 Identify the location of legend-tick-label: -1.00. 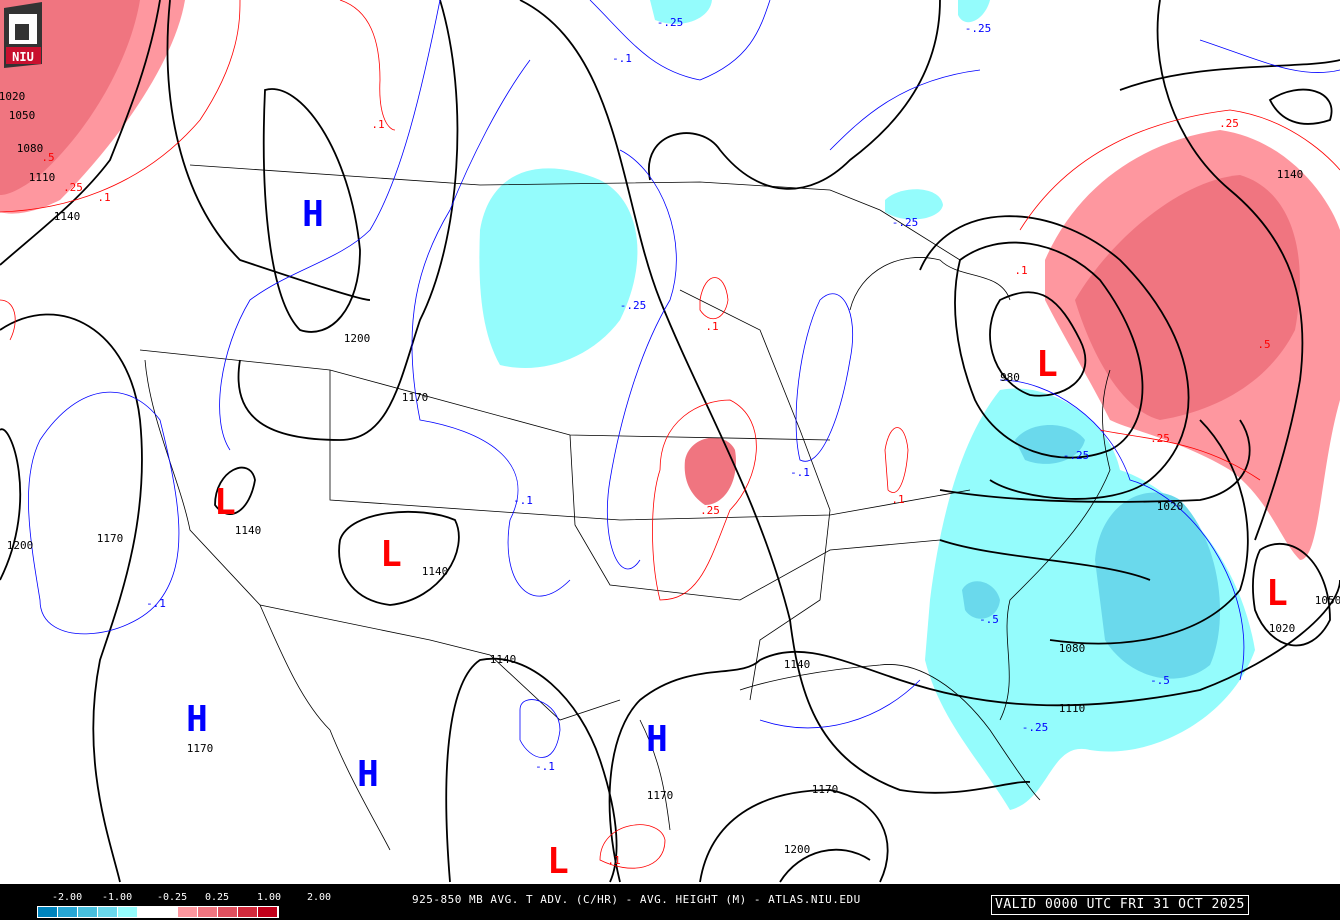
(117, 897).